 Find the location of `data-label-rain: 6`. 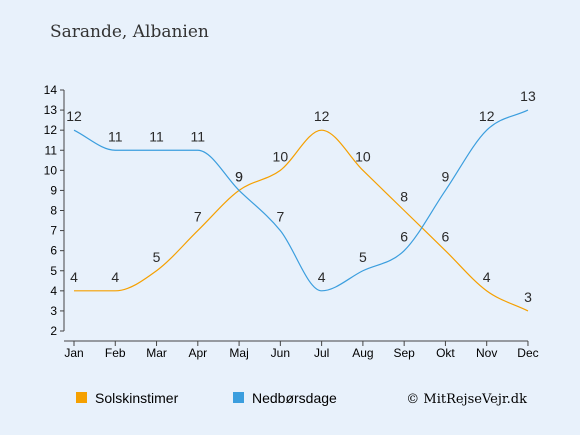

data-label-rain: 6 is located at coordinates (404, 237).